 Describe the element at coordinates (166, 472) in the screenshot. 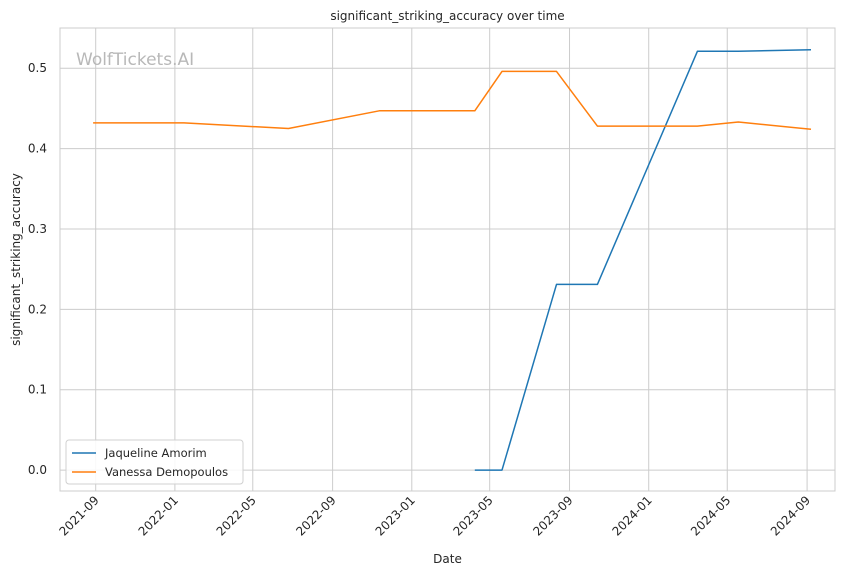

I see `legend-entry-label: Vanessa Demopoulos` at that location.